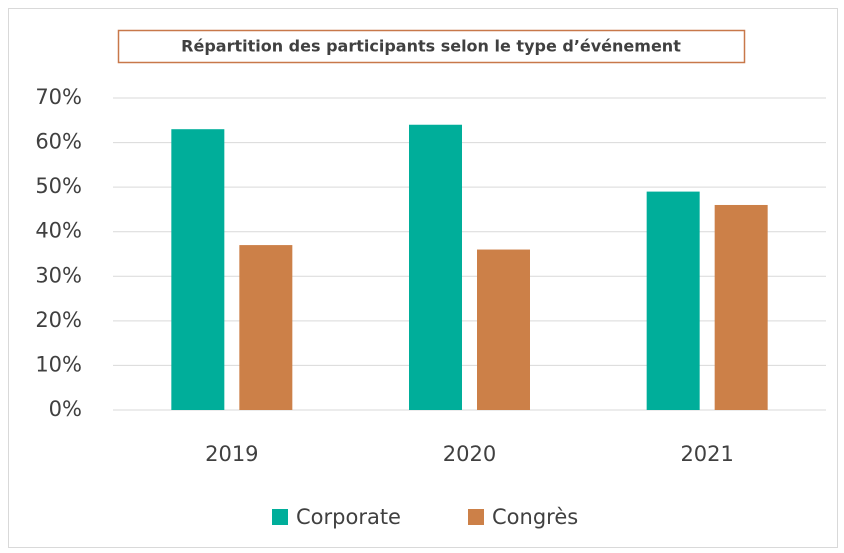  Describe the element at coordinates (58, 320) in the screenshot. I see `y-tick-label: 20%` at that location.